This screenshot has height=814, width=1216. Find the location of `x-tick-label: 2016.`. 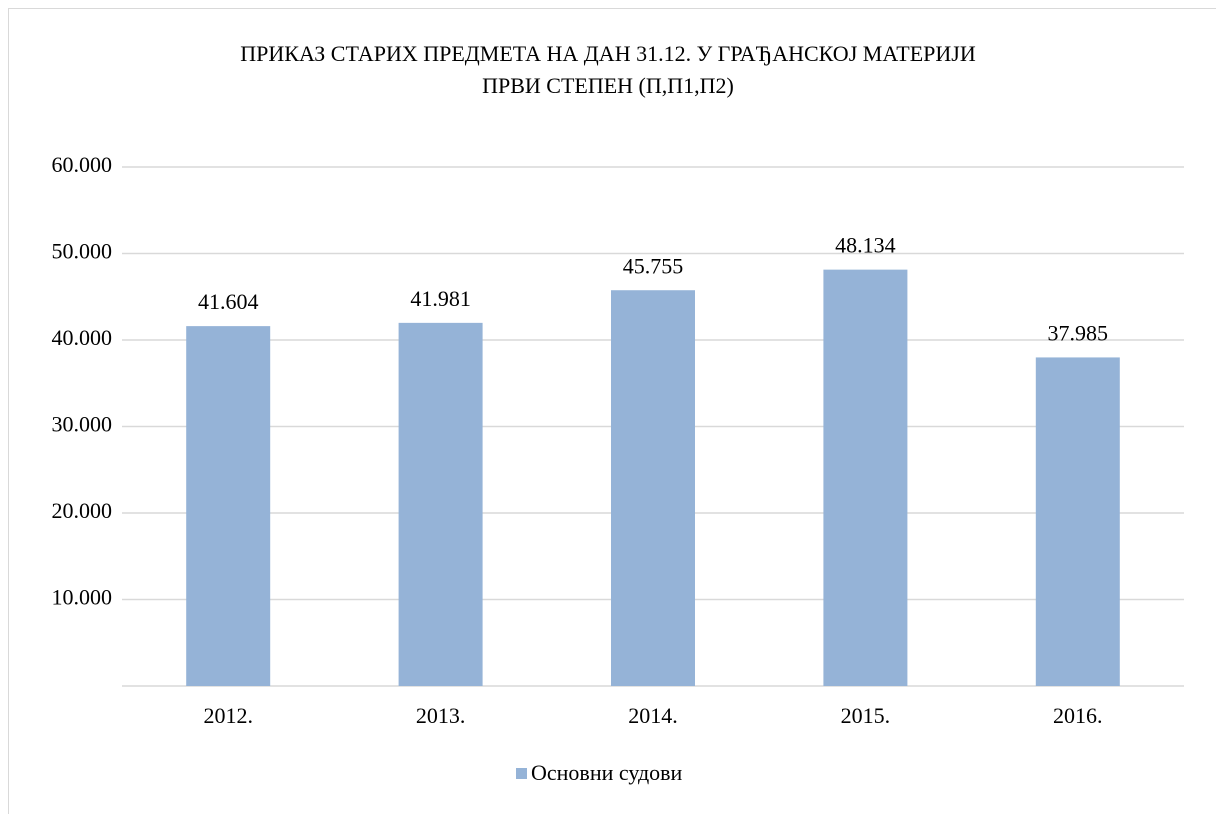

x-tick-label: 2016. is located at coordinates (1078, 715).